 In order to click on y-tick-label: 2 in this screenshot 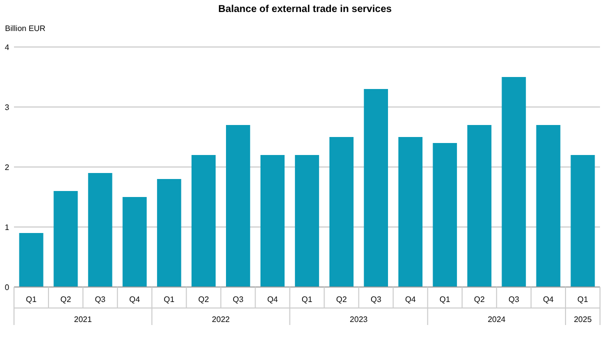, I will do `click(7, 167)`.